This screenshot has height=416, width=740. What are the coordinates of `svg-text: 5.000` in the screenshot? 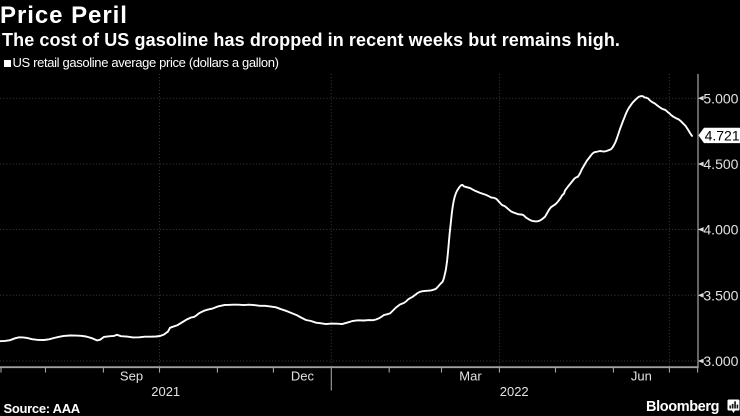 It's located at (720, 98).